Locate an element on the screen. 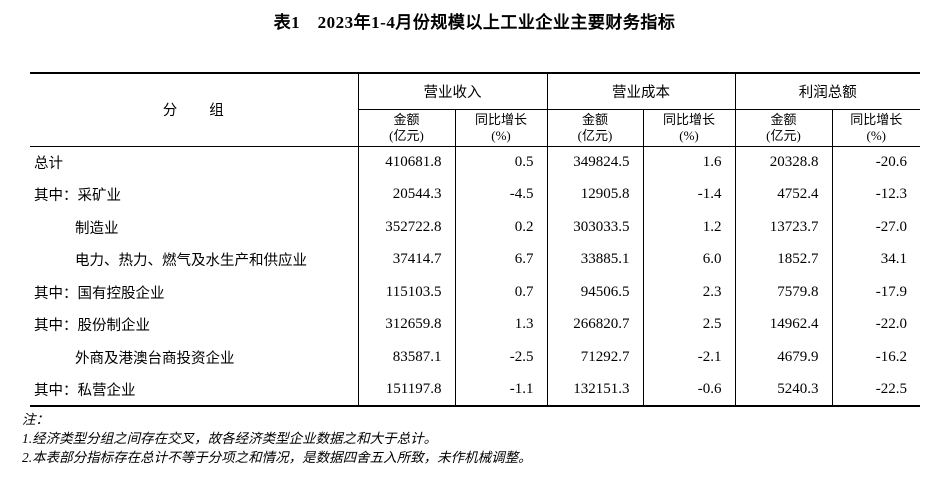 The width and height of the screenshot is (949, 482). cell-profit-growth: -16.2 is located at coordinates (875, 357).